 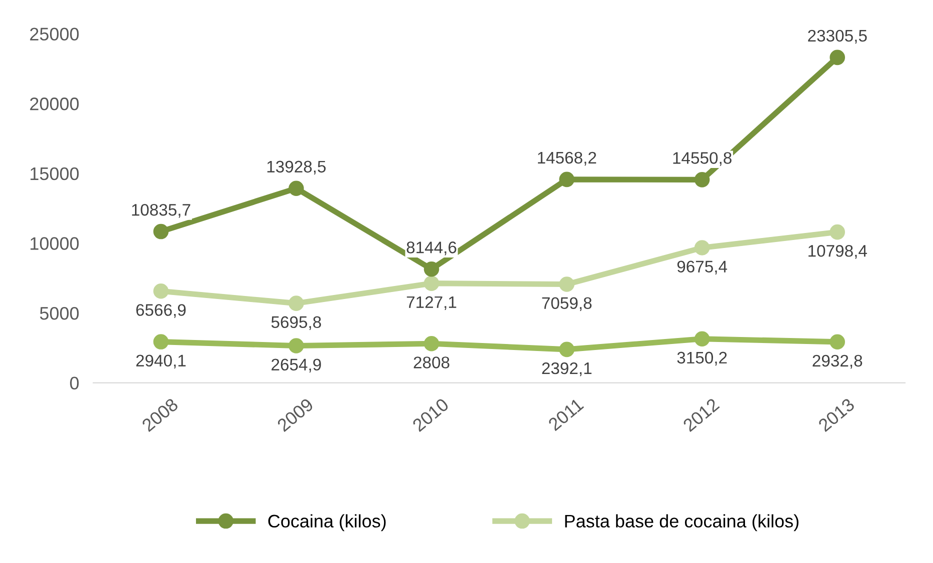 I want to click on y-tick-label: 0, so click(x=74, y=383).